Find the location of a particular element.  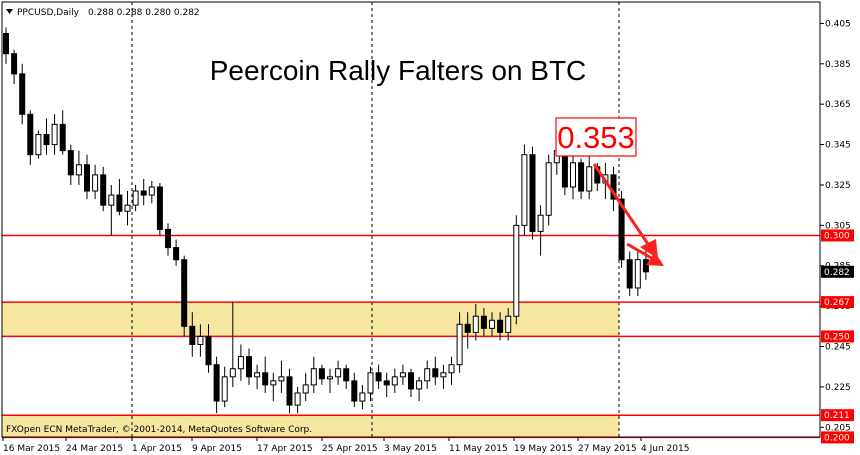

level-price-tag-label: 0.267 is located at coordinates (837, 303).